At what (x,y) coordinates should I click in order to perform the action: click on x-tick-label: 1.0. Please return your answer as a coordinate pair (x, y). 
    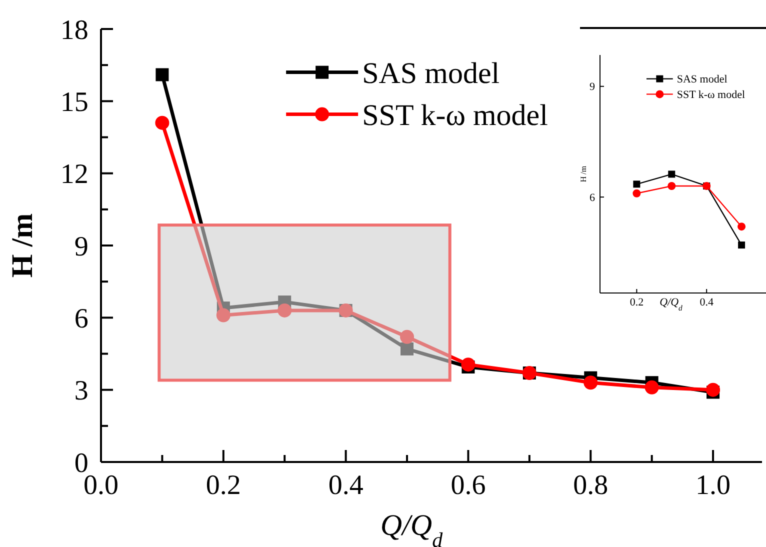
    Looking at the image, I should click on (713, 486).